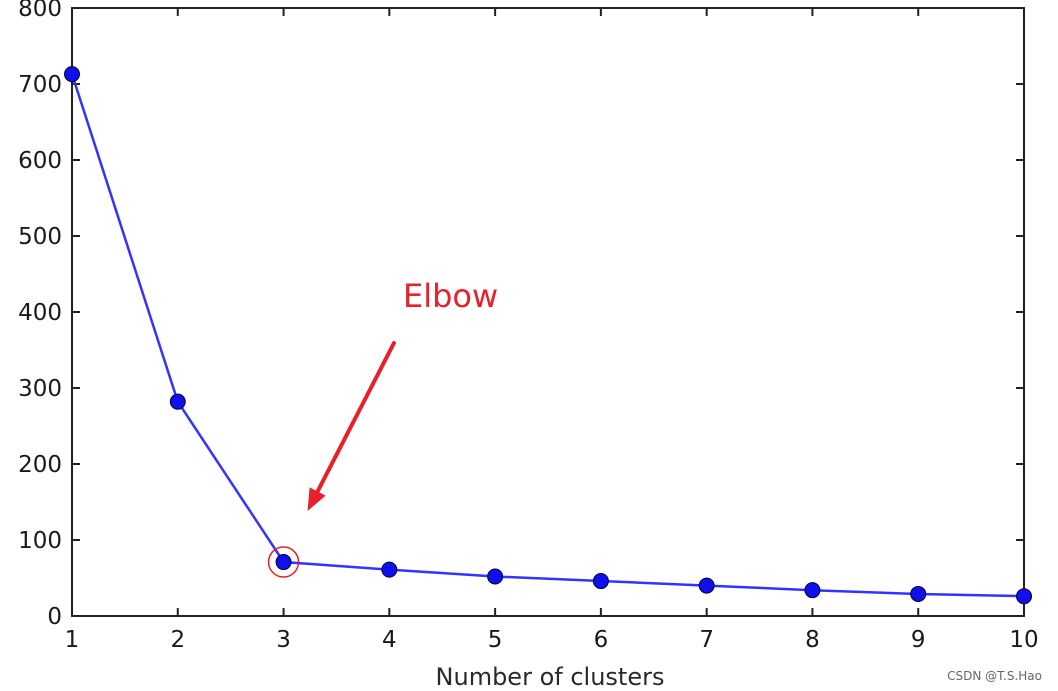  Describe the element at coordinates (40, 541) in the screenshot. I see `y-tick-label: 100` at that location.